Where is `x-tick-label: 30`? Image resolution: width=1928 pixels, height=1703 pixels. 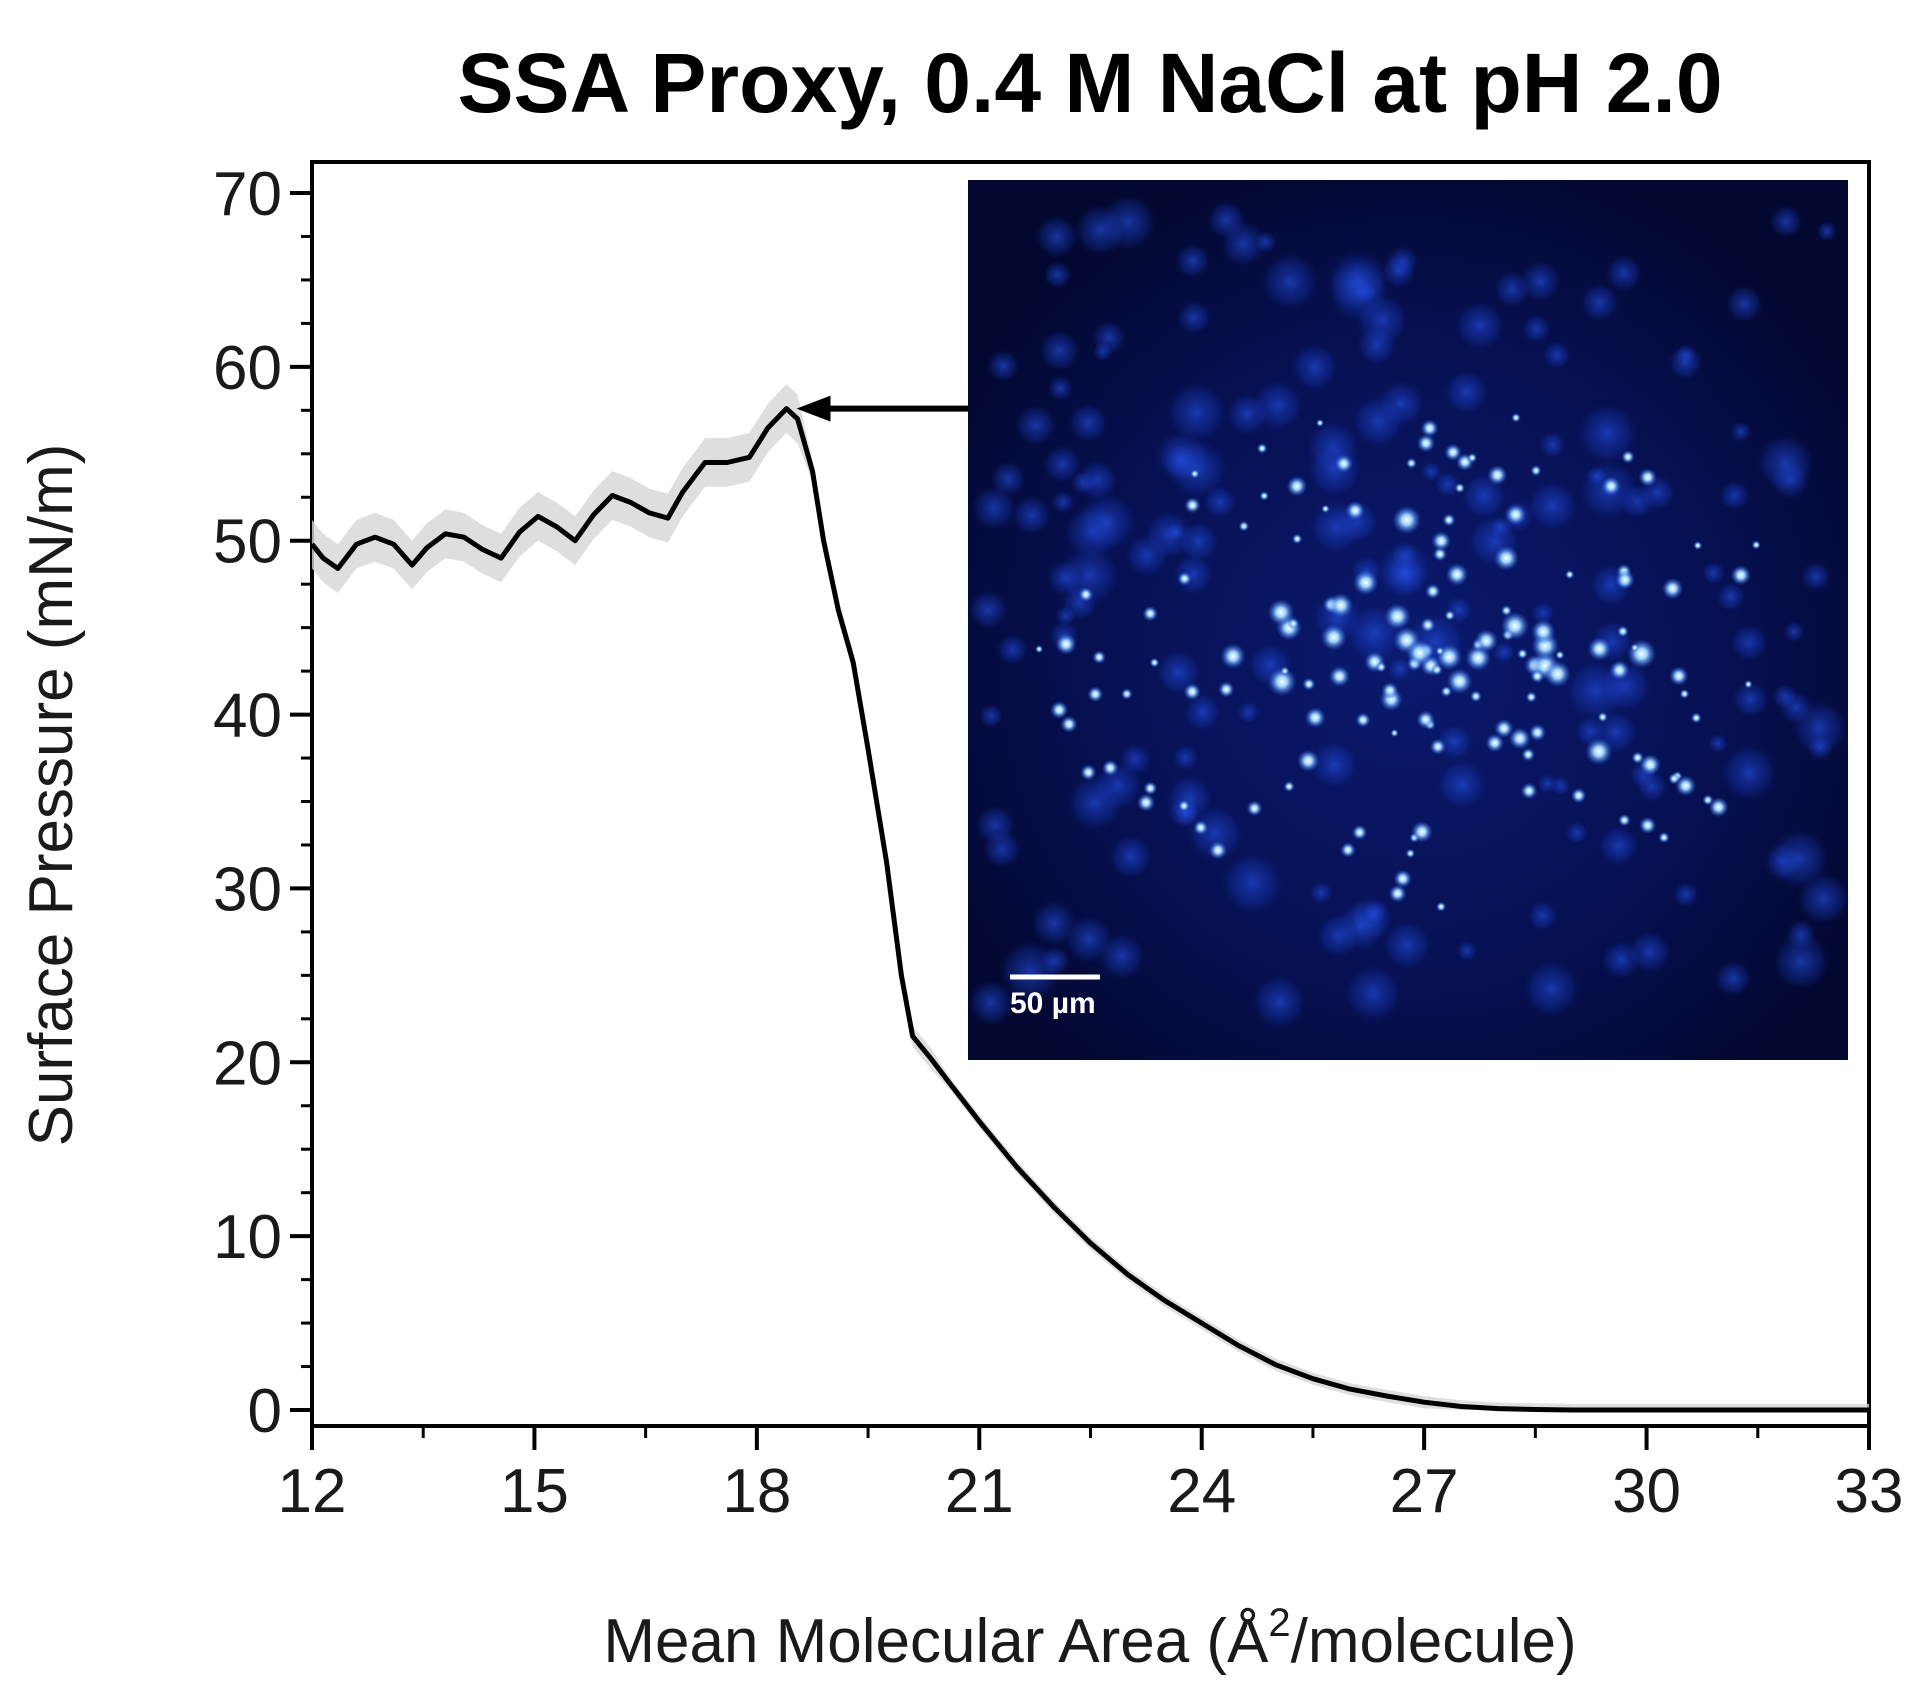
x-tick-label: 30 is located at coordinates (1646, 1491).